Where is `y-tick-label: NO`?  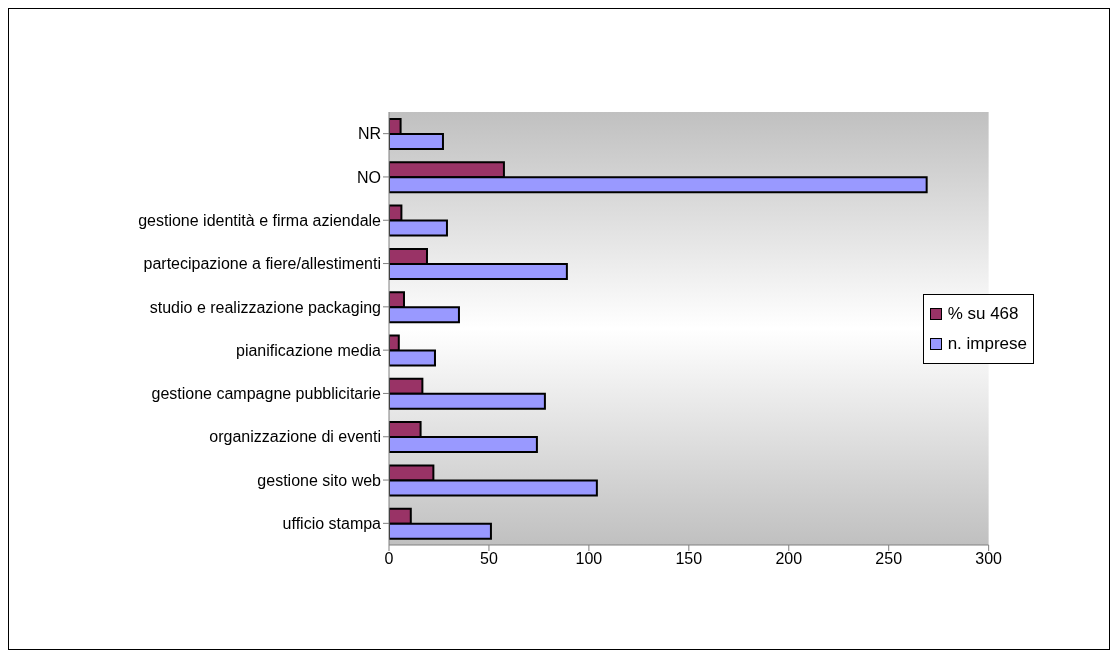
y-tick-label: NO is located at coordinates (369, 177).